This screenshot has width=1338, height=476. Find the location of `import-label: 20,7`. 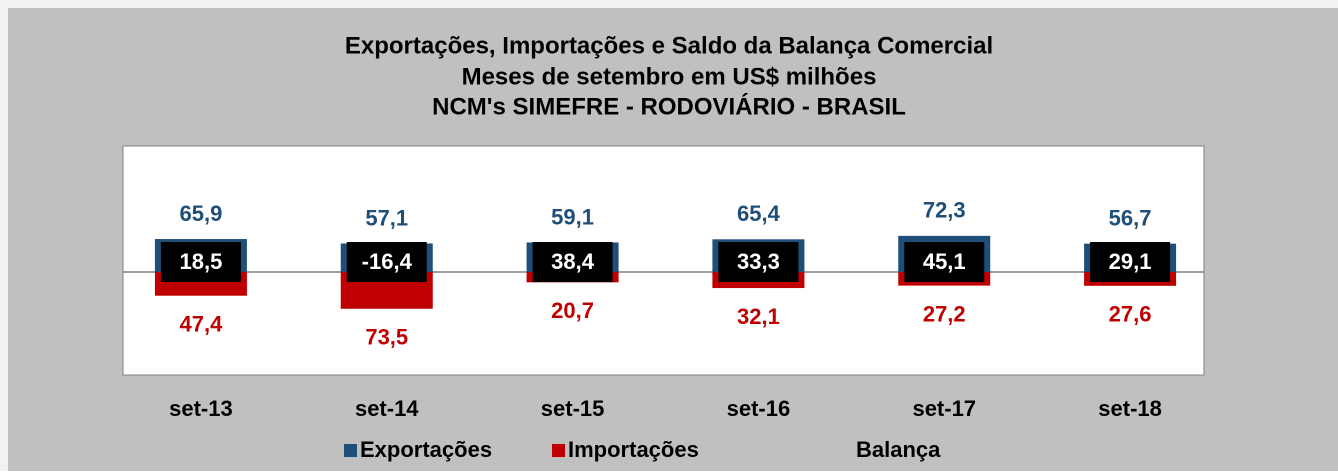

import-label: 20,7 is located at coordinates (572, 310).